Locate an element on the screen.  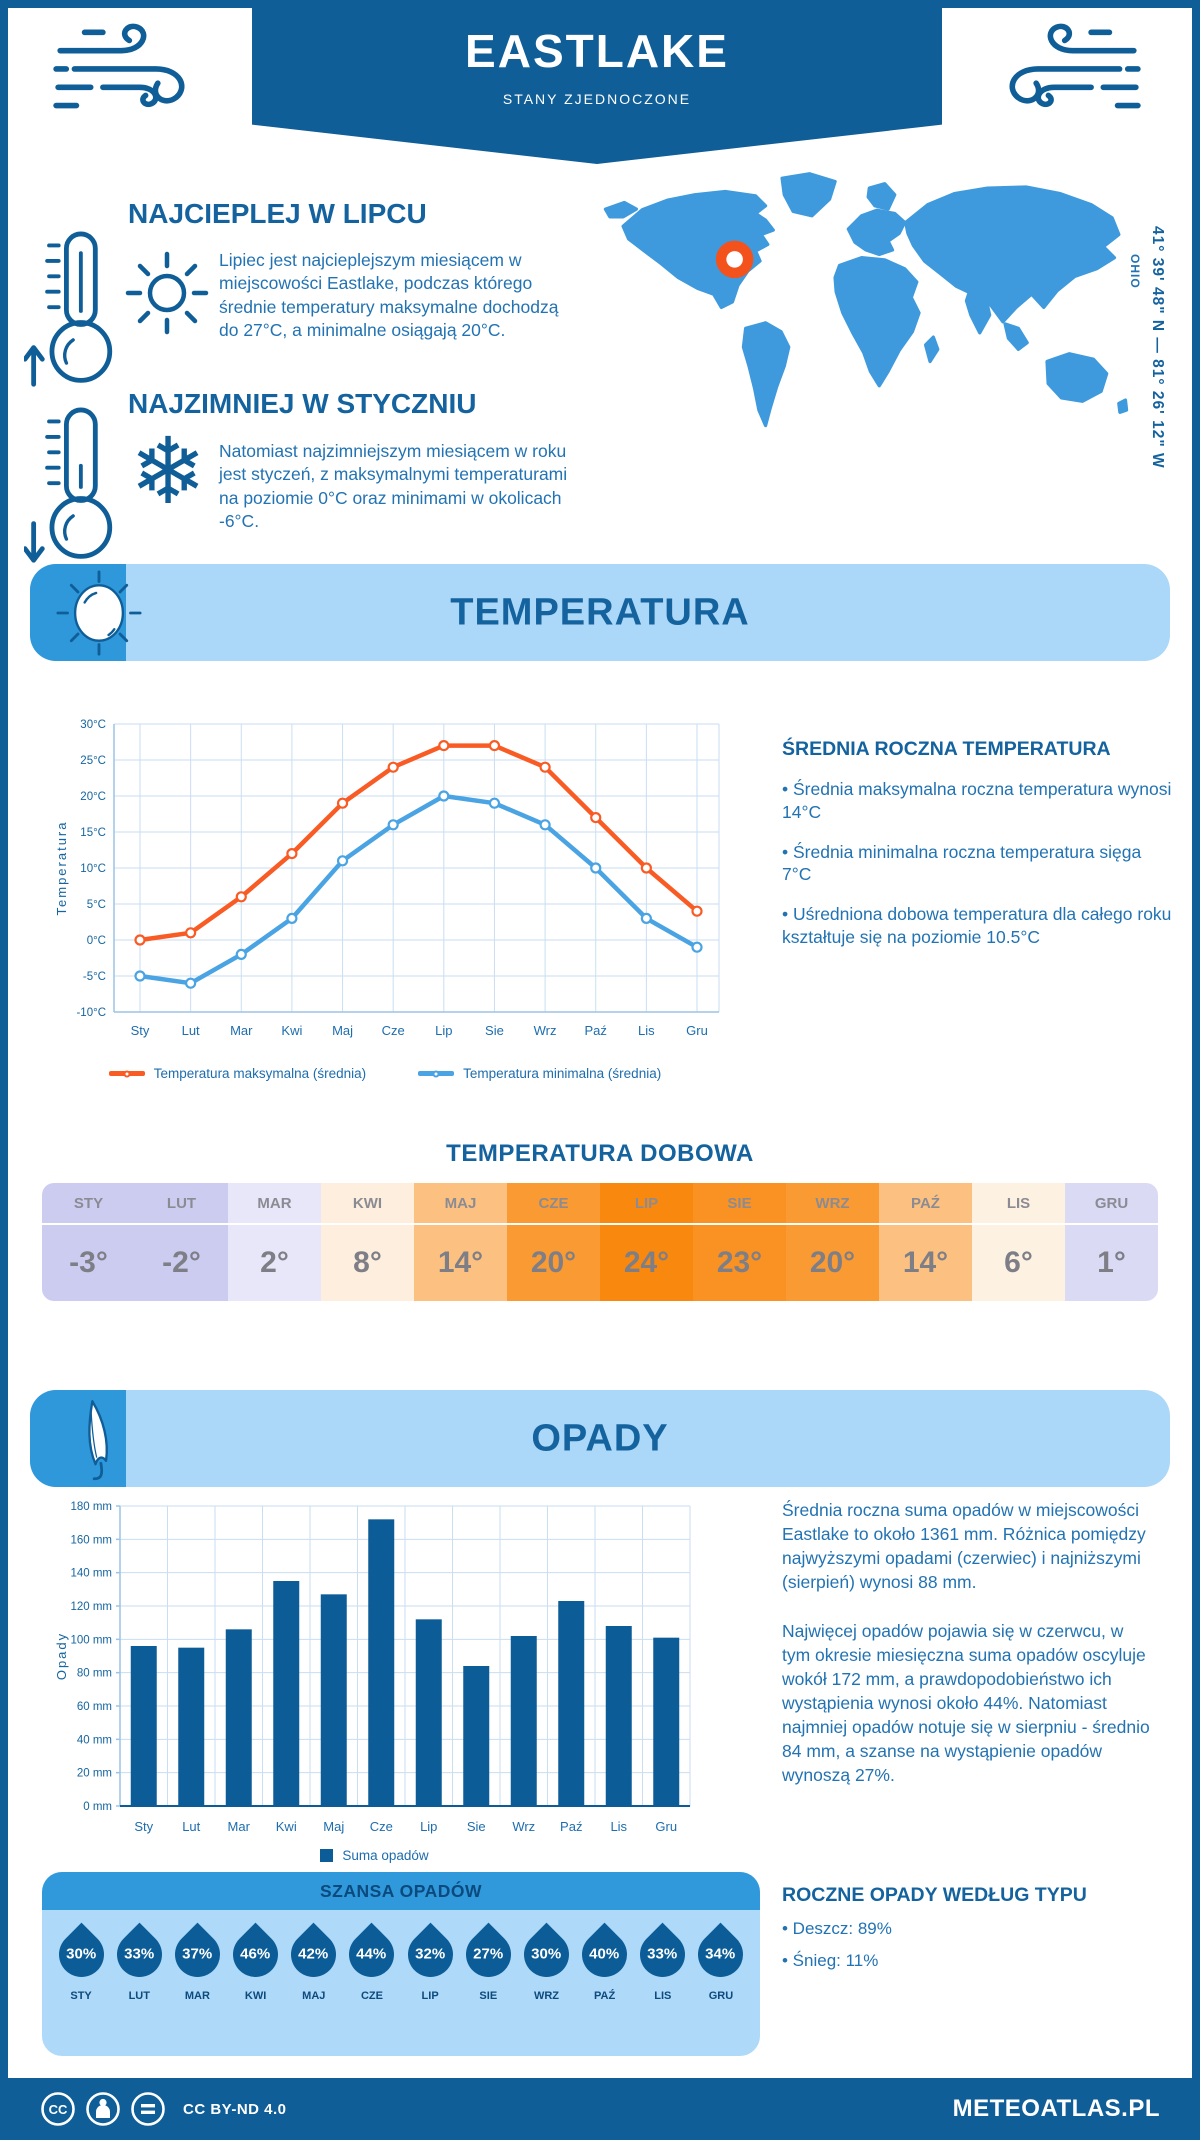
chance-value: 42% is located at coordinates (313, 1954).